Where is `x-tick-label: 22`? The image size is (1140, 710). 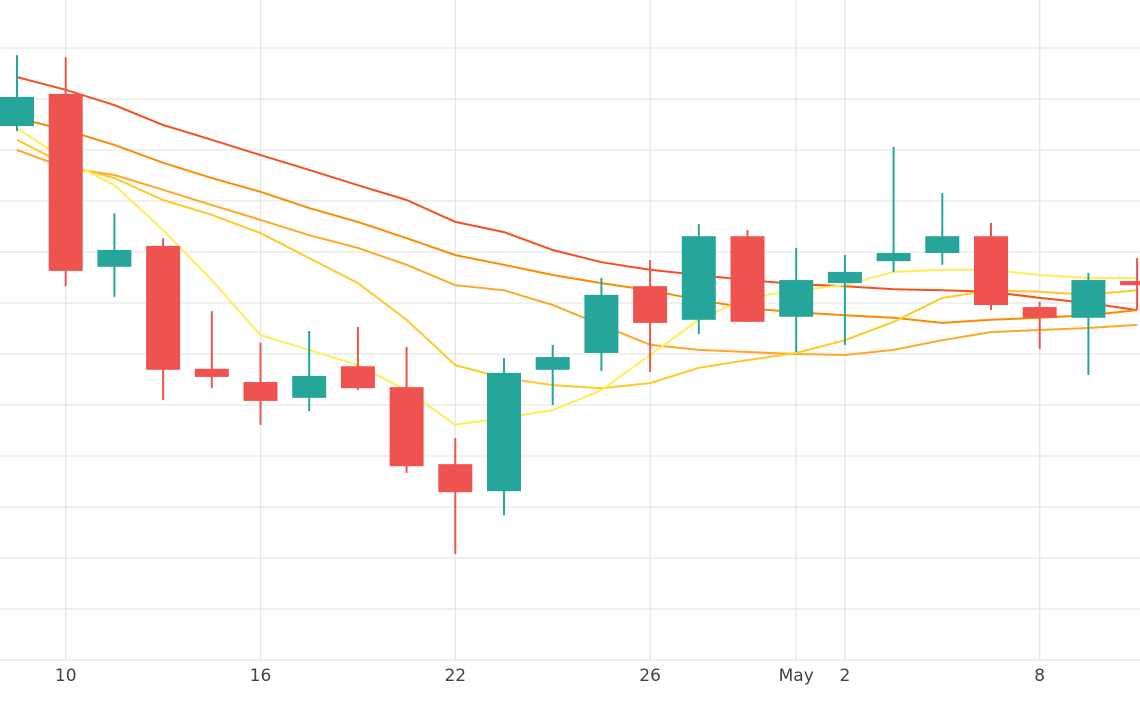 x-tick-label: 22 is located at coordinates (455, 676).